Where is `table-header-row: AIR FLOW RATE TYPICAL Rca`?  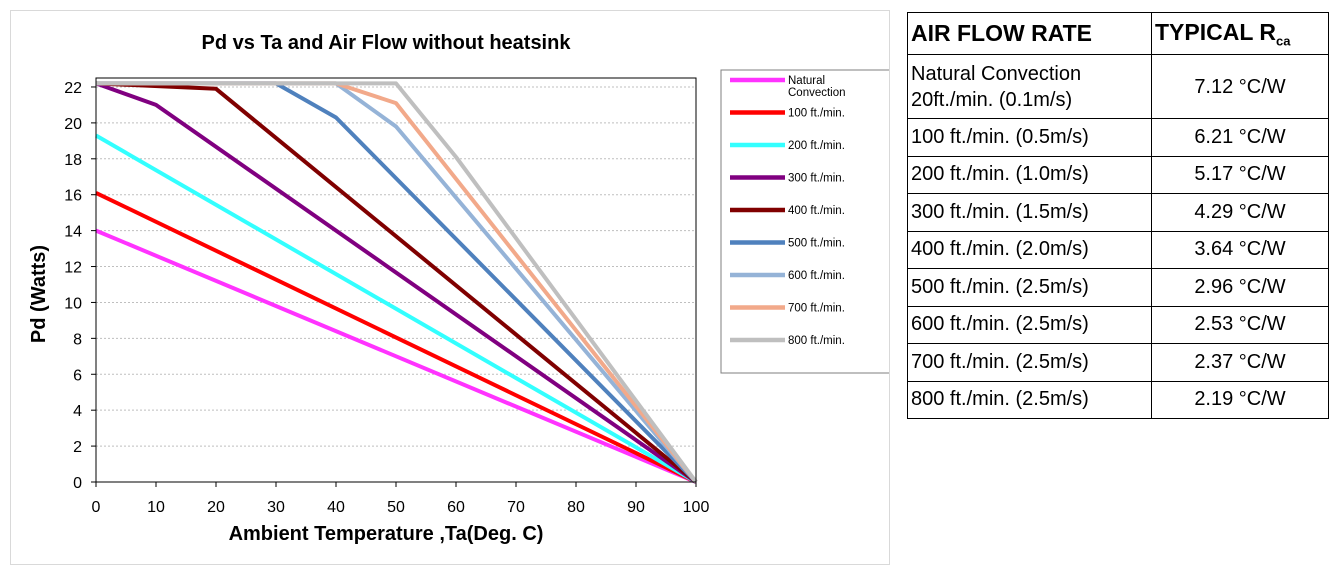
table-header-row: AIR FLOW RATE TYPICAL Rca is located at coordinates (1118, 33).